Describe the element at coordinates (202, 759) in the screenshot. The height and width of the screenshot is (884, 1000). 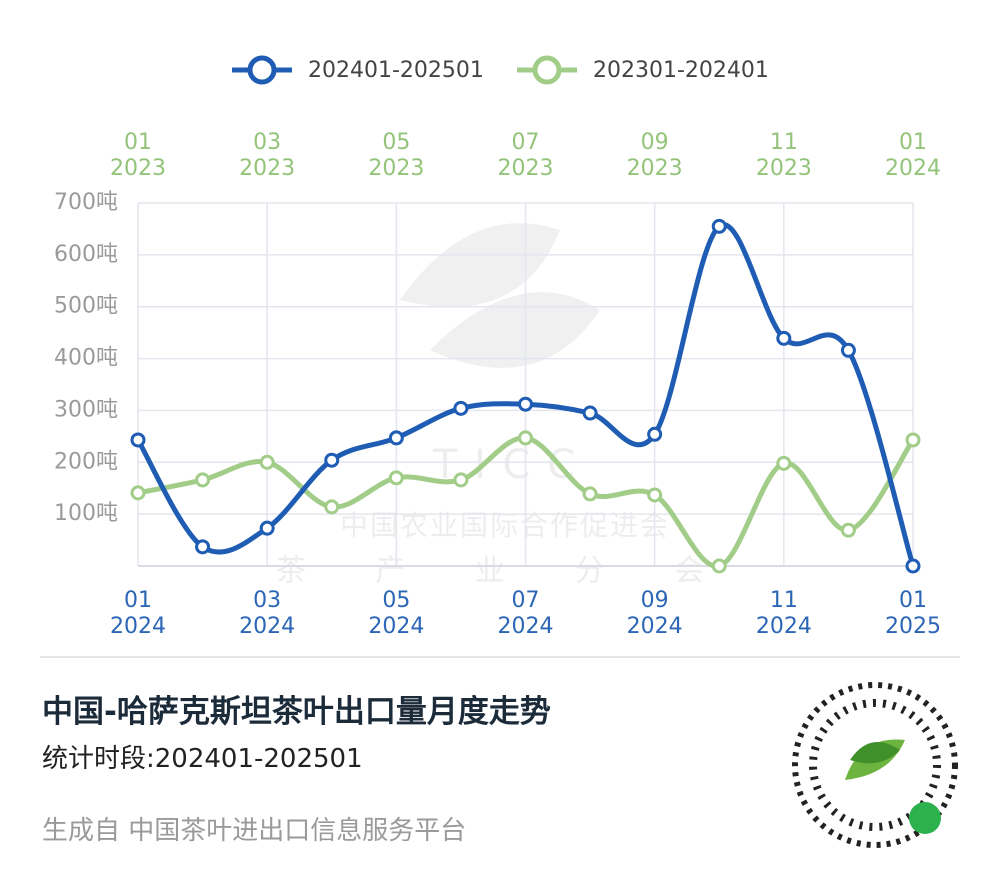
I see `chart-subtitle: 统计时段:202401-202501` at that location.